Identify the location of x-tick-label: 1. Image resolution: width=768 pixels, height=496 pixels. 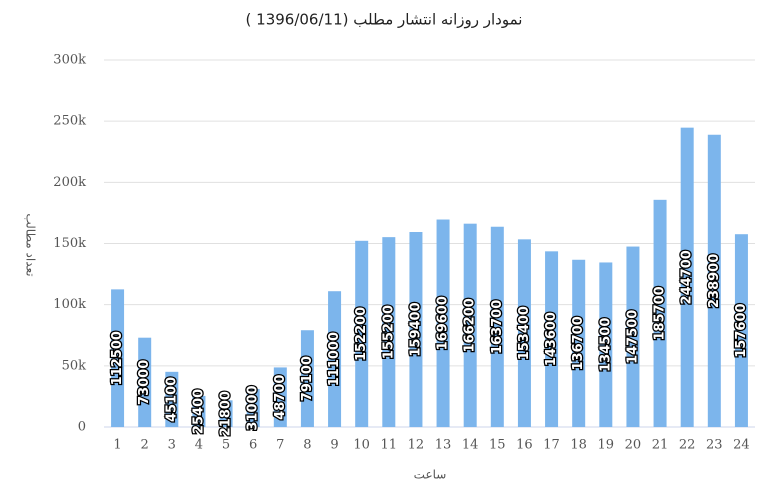
(117, 445).